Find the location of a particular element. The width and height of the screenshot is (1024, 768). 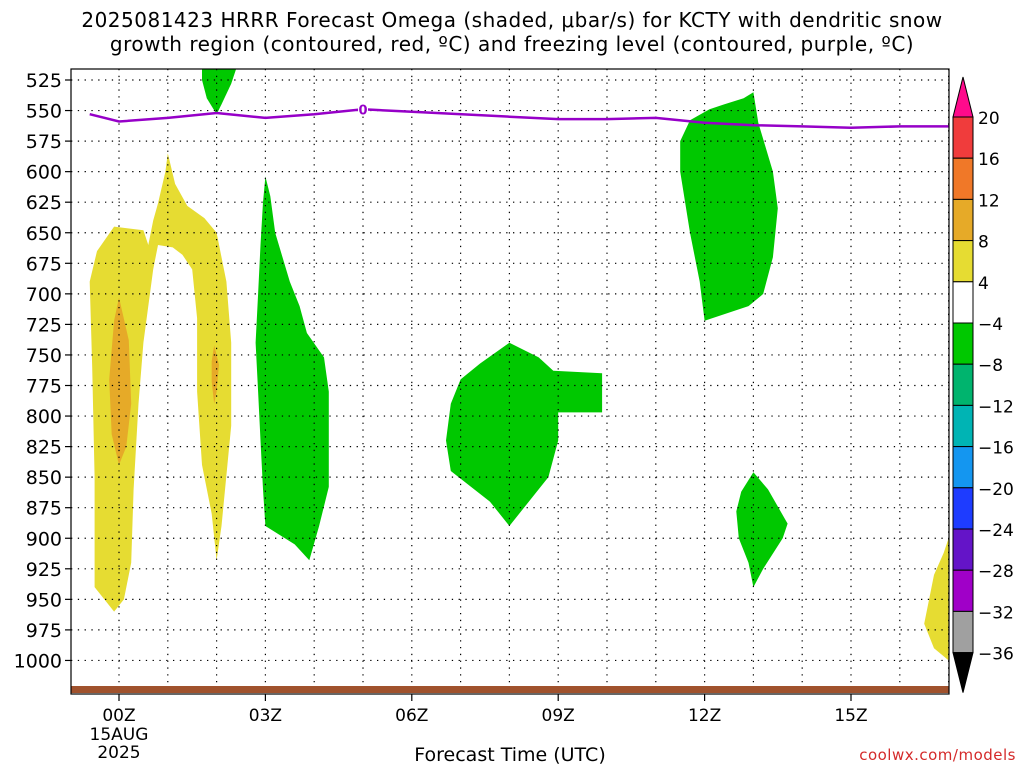

x-tick-label: 03Z is located at coordinates (265, 716).